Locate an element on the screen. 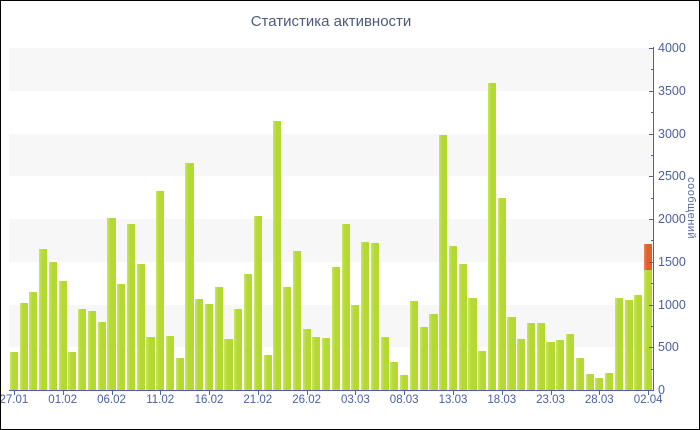  x-tick-label: 13.03 is located at coordinates (453, 400).